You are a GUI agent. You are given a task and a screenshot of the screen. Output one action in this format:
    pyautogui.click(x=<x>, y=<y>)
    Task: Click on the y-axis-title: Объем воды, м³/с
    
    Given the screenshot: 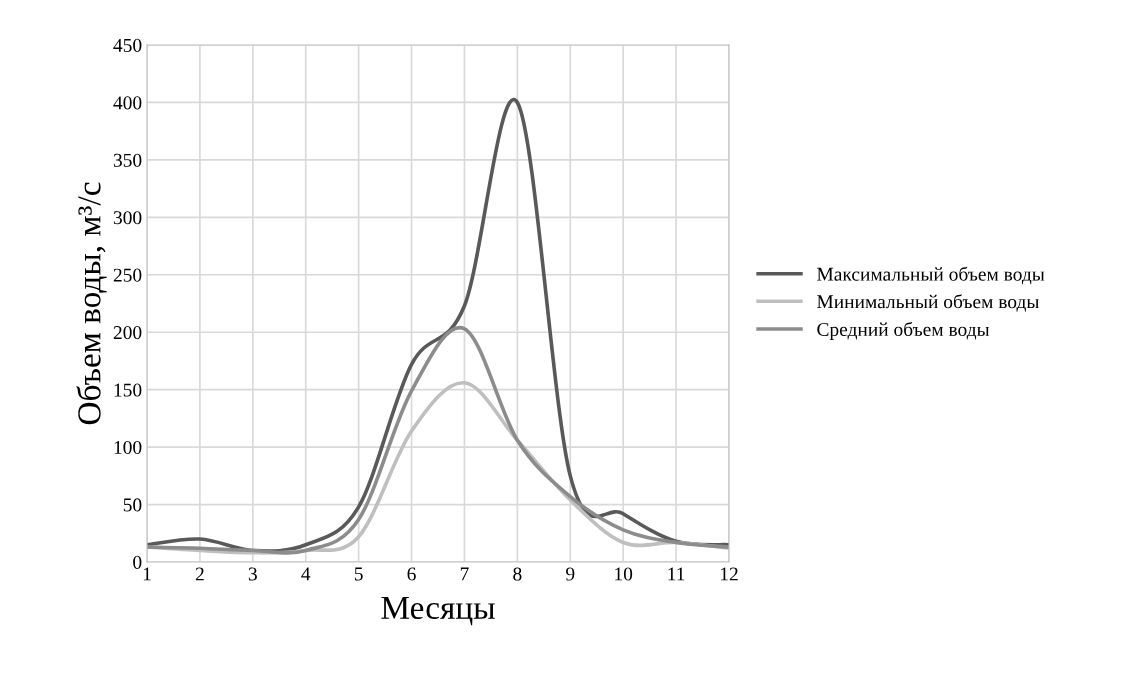 What is the action you would take?
    pyautogui.click(x=91, y=303)
    